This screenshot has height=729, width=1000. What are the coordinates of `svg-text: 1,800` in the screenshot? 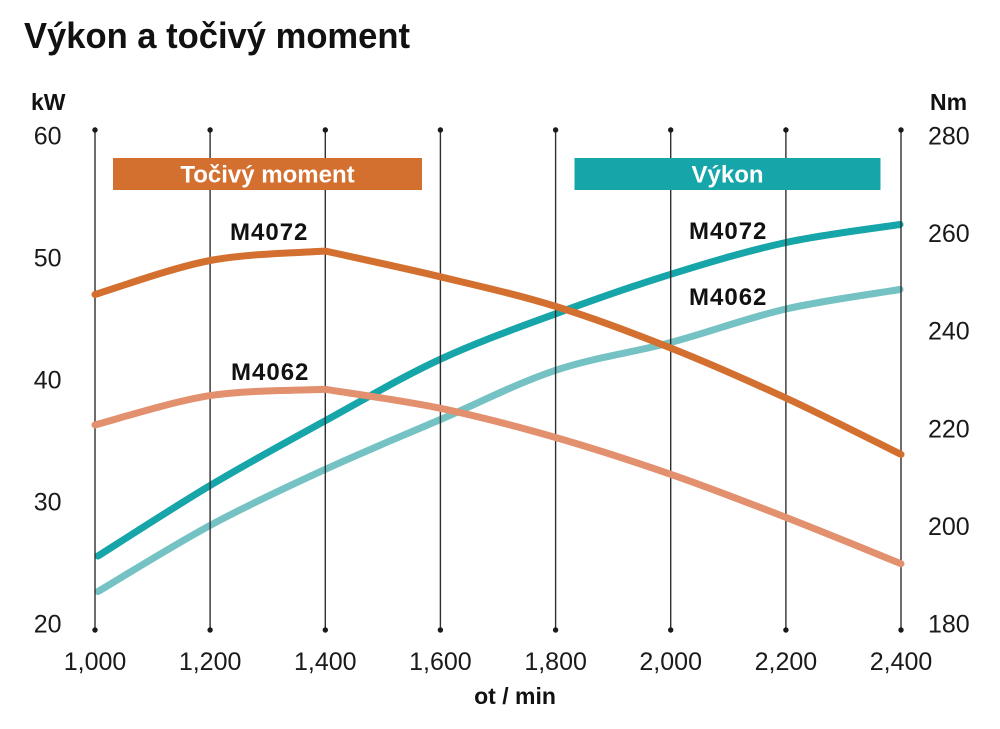 It's located at (555, 662).